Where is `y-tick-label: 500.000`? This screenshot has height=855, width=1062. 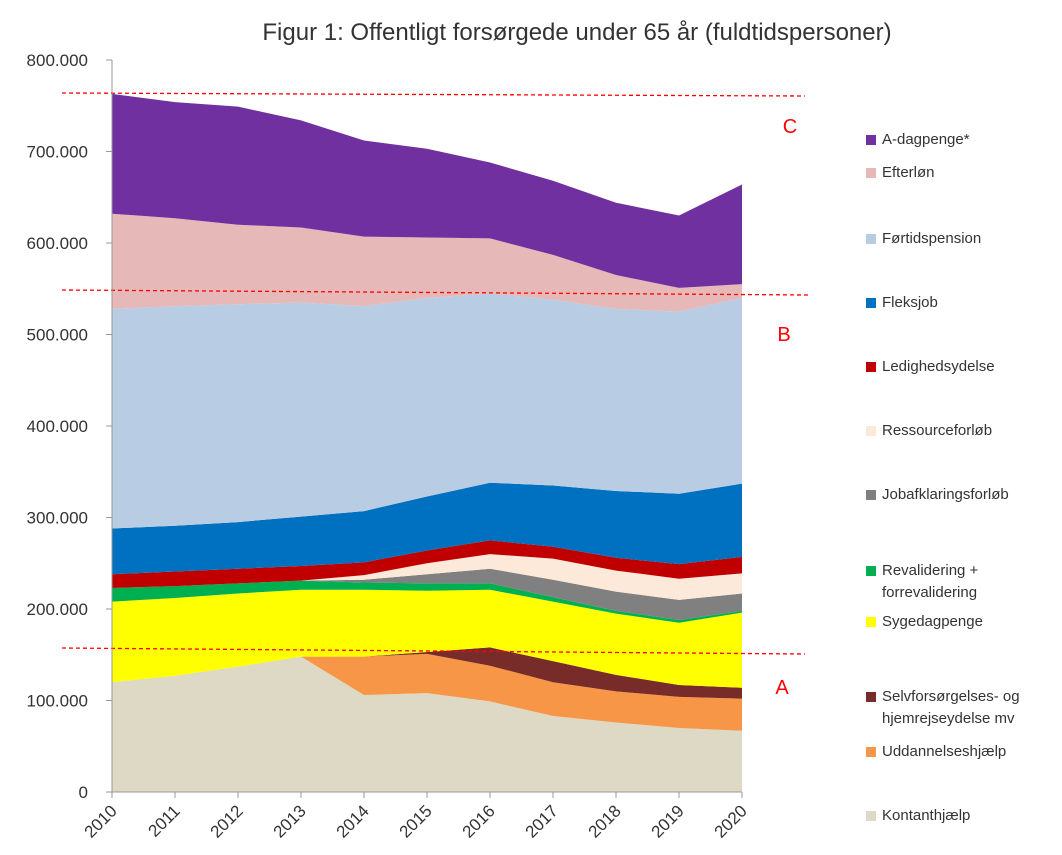 y-tick-label: 500.000 is located at coordinates (57, 335).